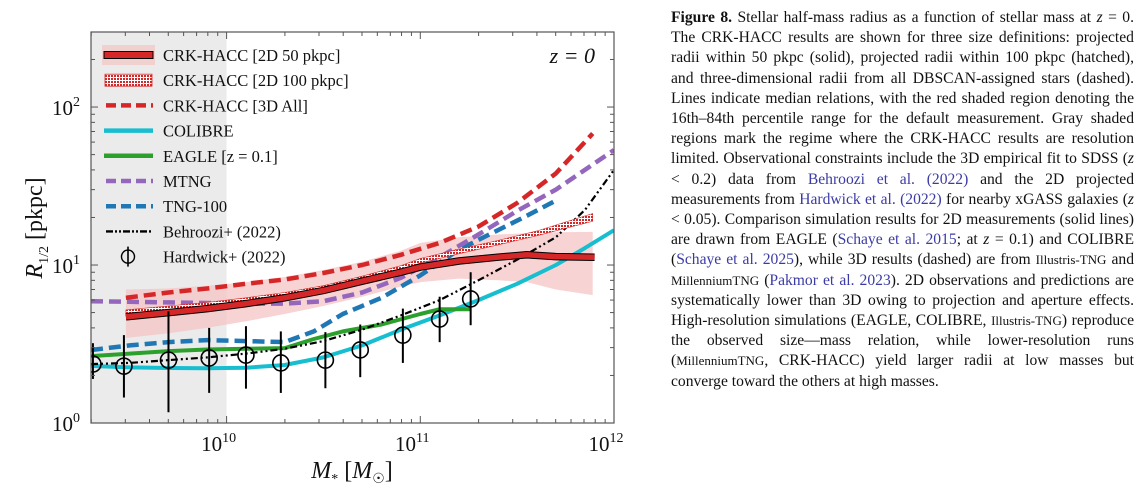  I want to click on legend-item-colibre: COLIBRE, so click(169, 131).